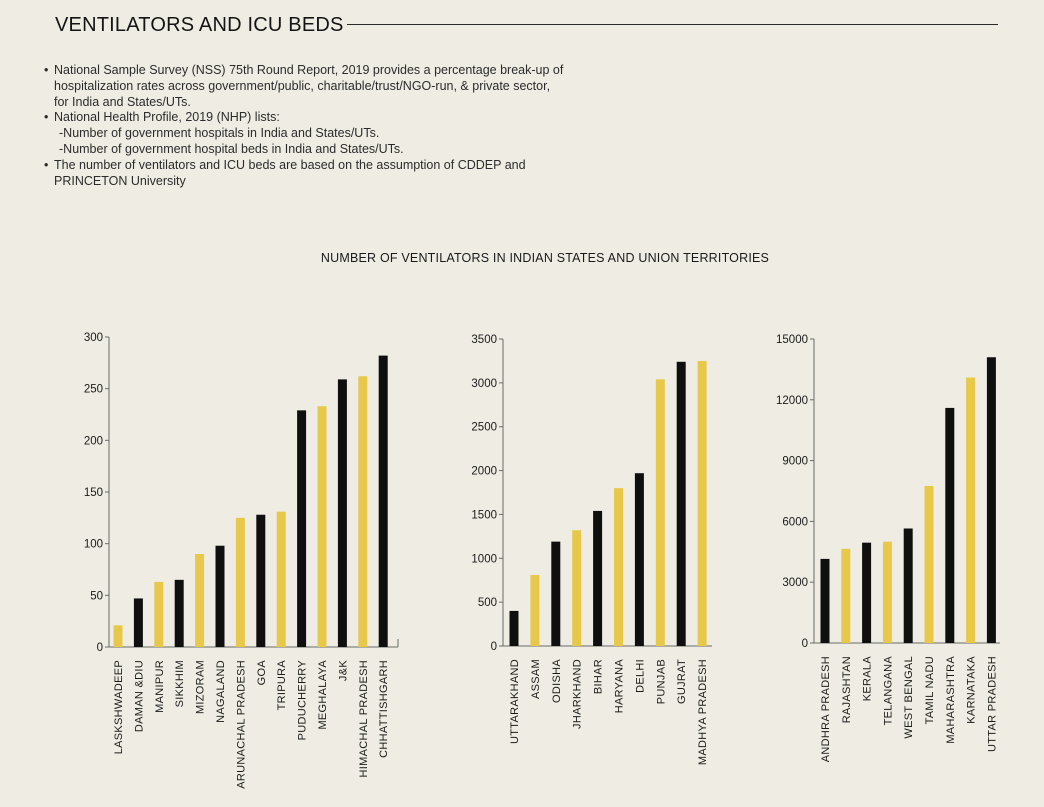  I want to click on y-tick-label: 9000, so click(795, 462).